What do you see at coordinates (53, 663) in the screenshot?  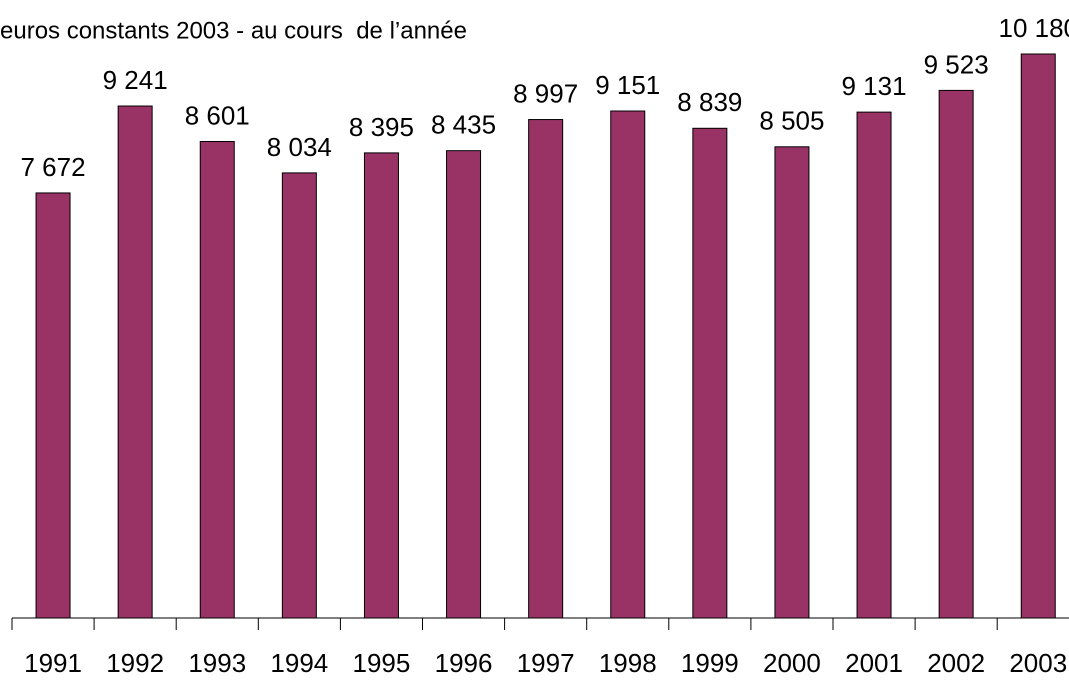 I see `x-tick-label: 1991` at bounding box center [53, 663].